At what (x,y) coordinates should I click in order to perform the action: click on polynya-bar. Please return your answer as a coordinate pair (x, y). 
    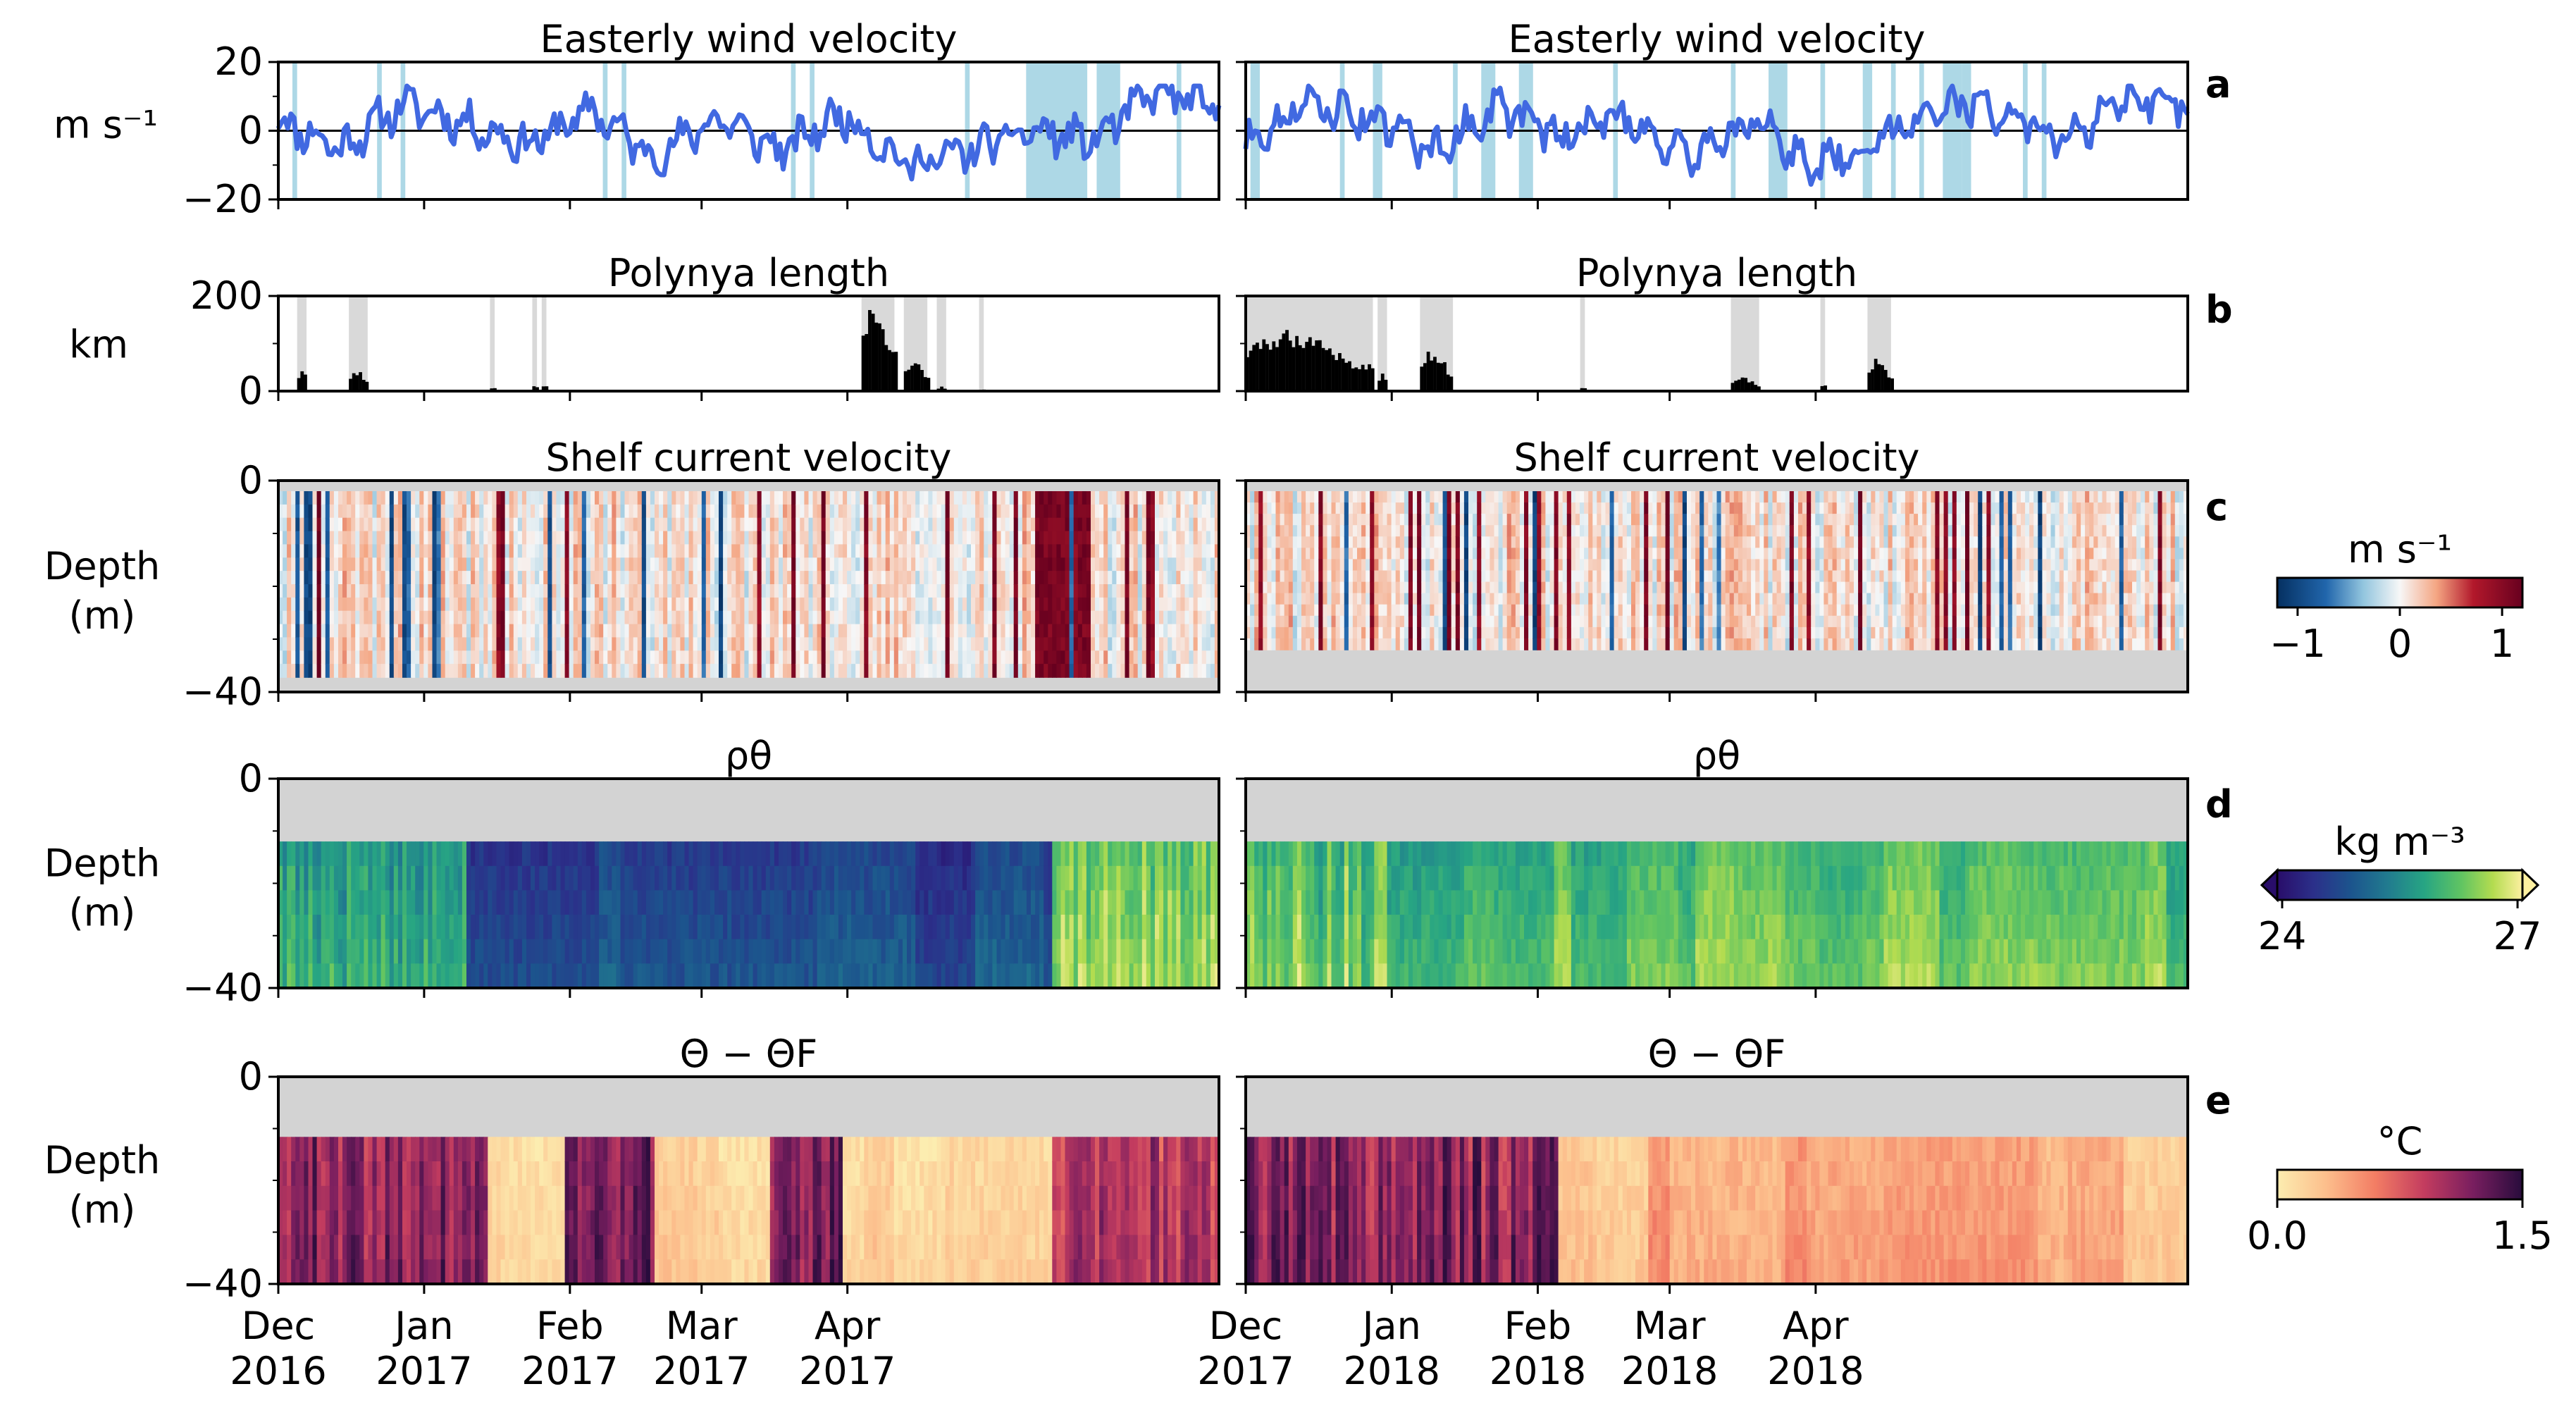
    Looking at the image, I should click on (1329, 369).